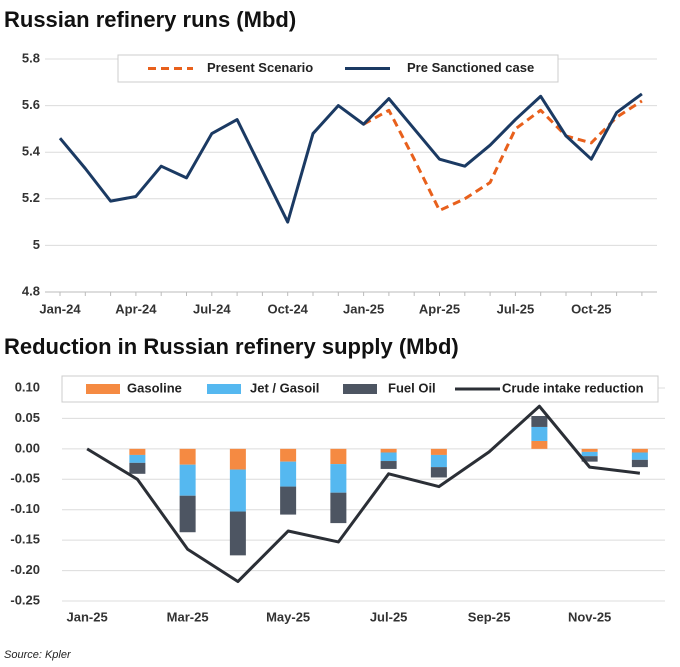 Image resolution: width=680 pixels, height=667 pixels. What do you see at coordinates (591, 308) in the screenshot?
I see `x-tick-label: Oct-25` at bounding box center [591, 308].